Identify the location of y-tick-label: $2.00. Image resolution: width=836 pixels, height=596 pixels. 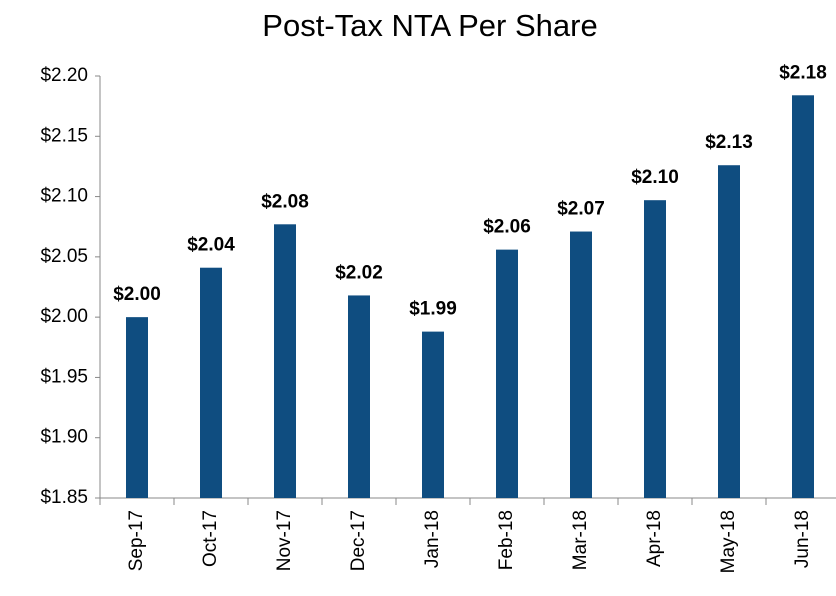
(64, 316).